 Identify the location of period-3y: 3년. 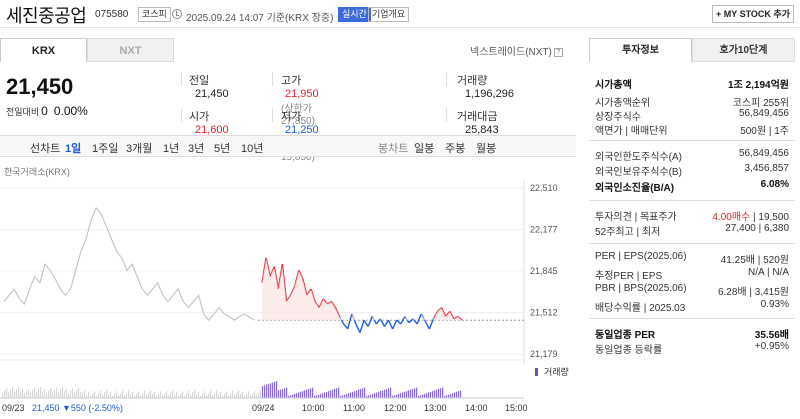
(196, 149).